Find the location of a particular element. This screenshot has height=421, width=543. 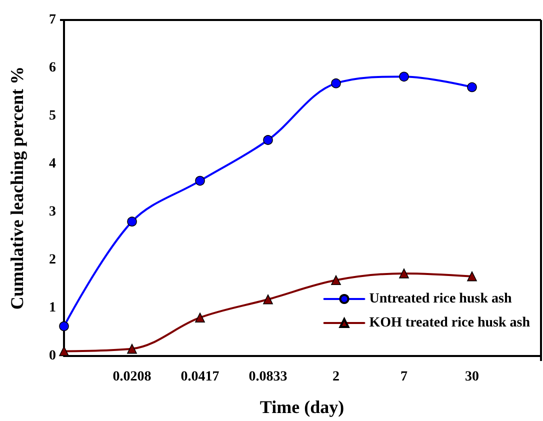

y-tick-label: 7 is located at coordinates (52, 20).